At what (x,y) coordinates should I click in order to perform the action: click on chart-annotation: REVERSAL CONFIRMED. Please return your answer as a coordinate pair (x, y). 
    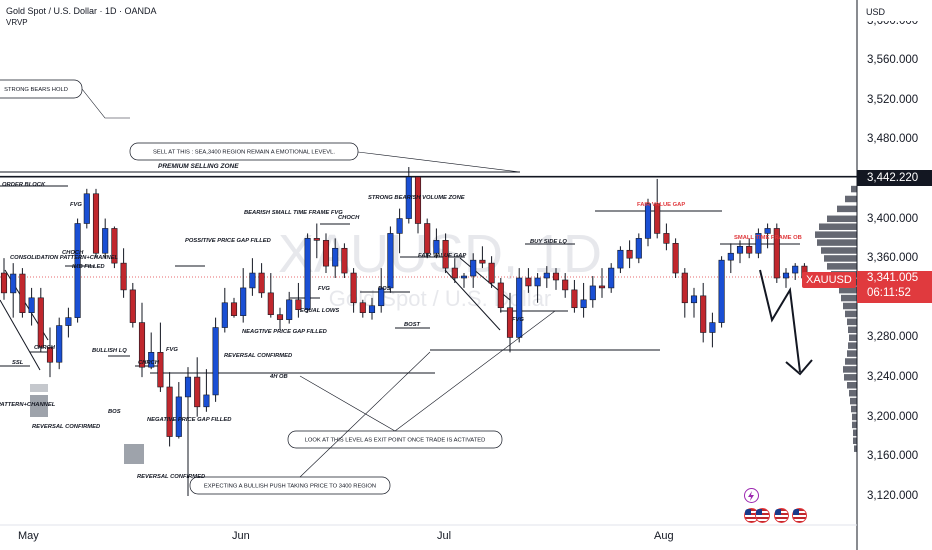
    Looking at the image, I should click on (258, 356).